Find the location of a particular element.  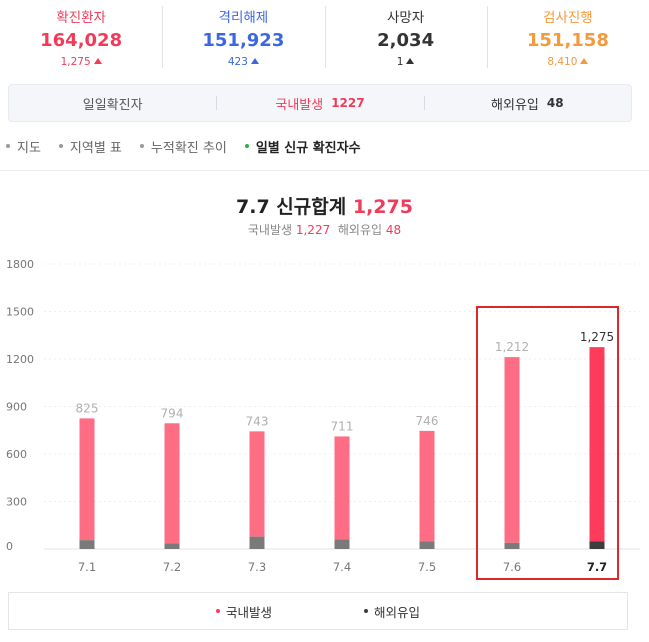

chart-title-text: 7.7 신규합계 is located at coordinates (291, 207).